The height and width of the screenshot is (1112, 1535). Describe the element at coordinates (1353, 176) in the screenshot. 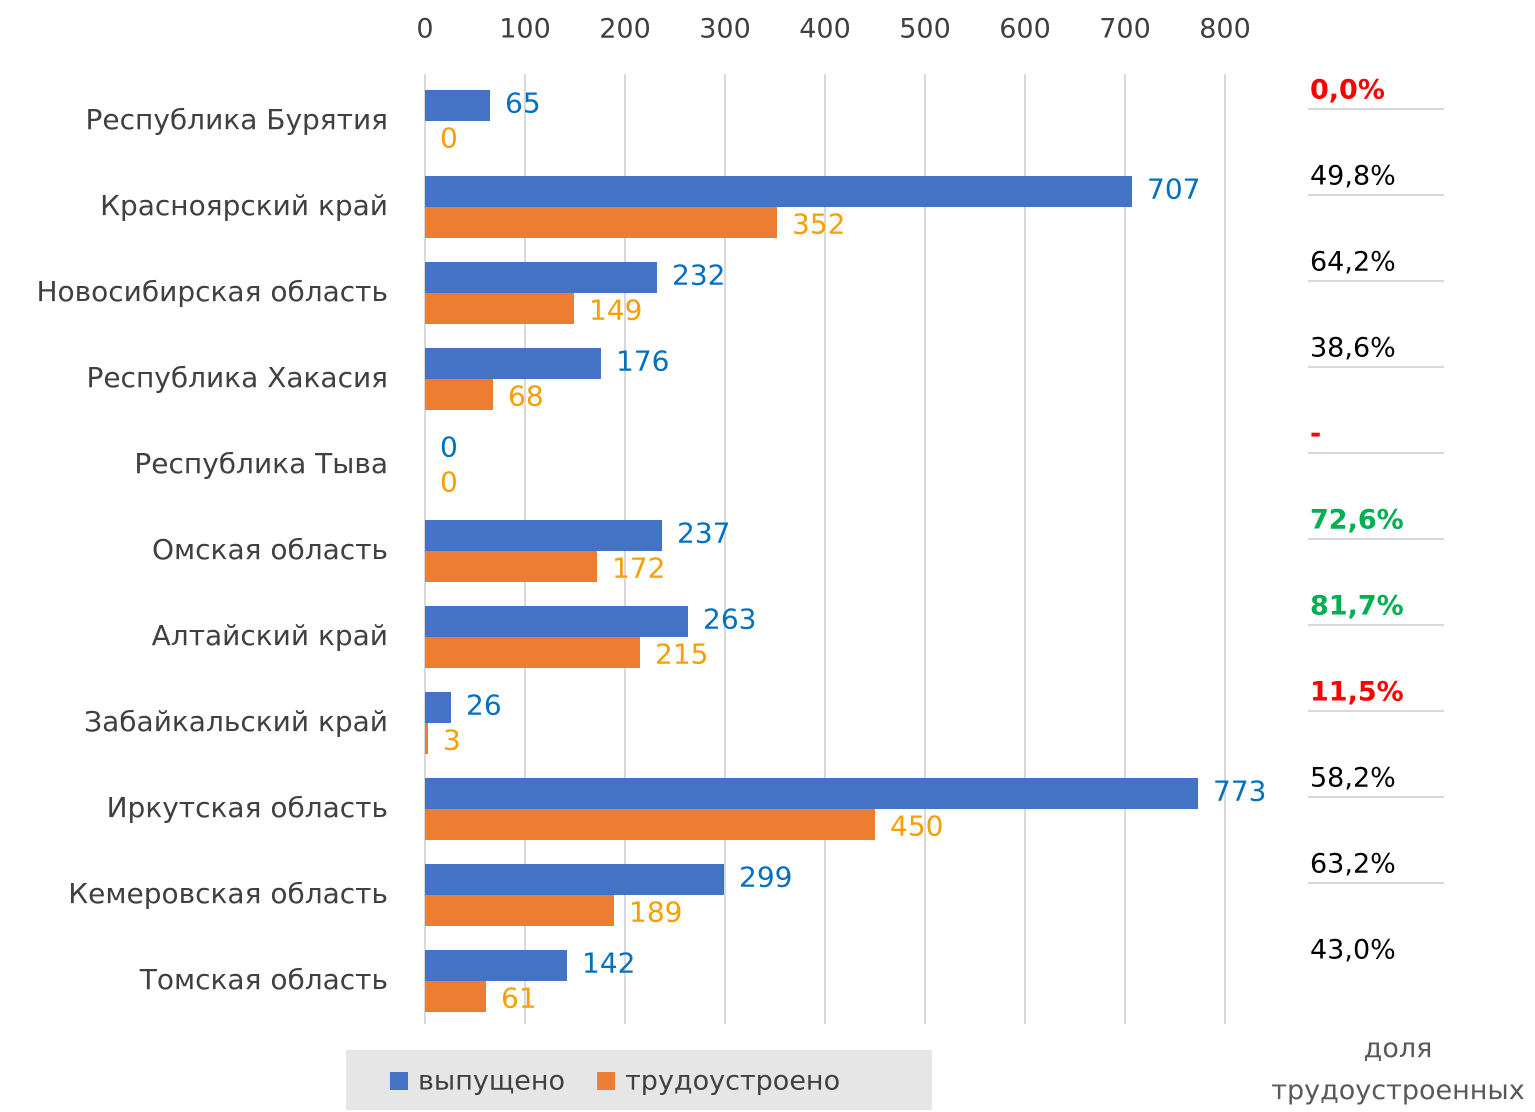

I see `share-label: 49,8%` at that location.